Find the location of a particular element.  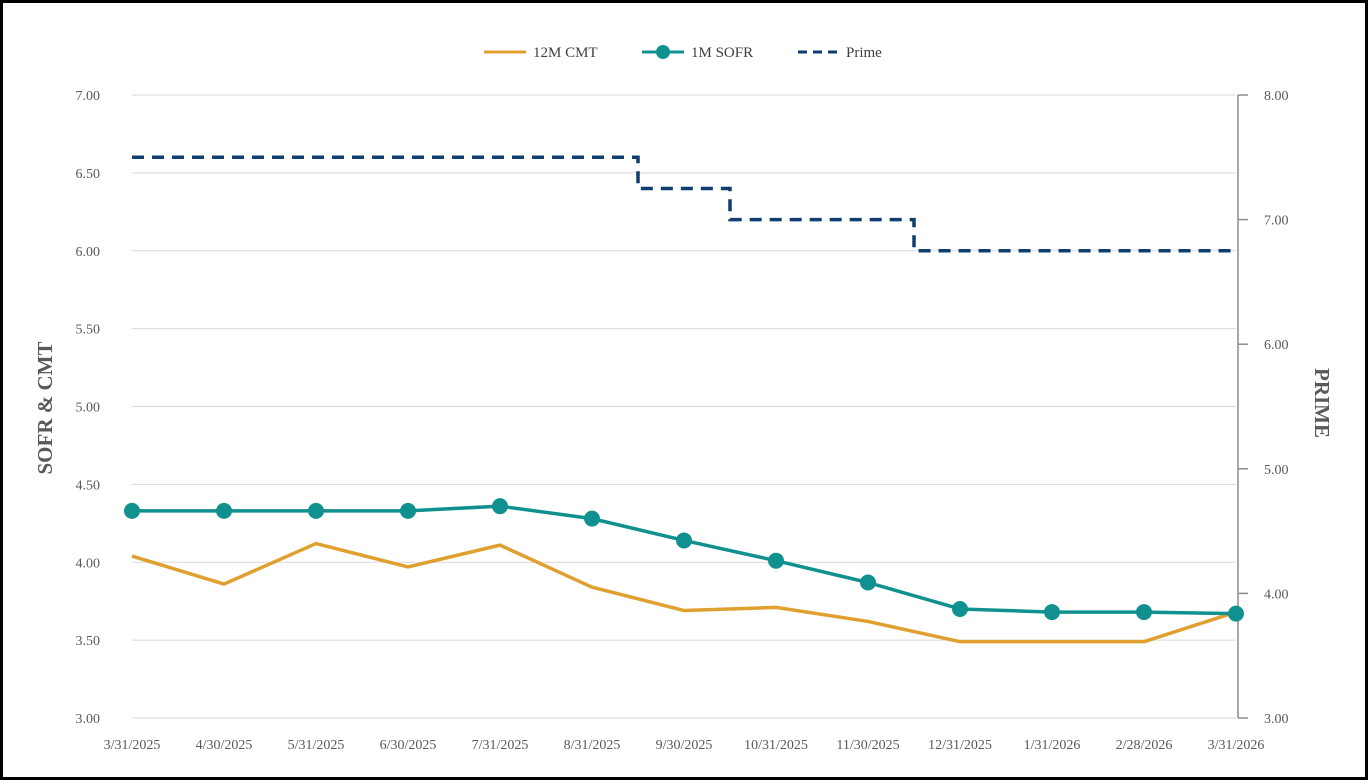

legend-marker-1m-sofr is located at coordinates (663, 52).